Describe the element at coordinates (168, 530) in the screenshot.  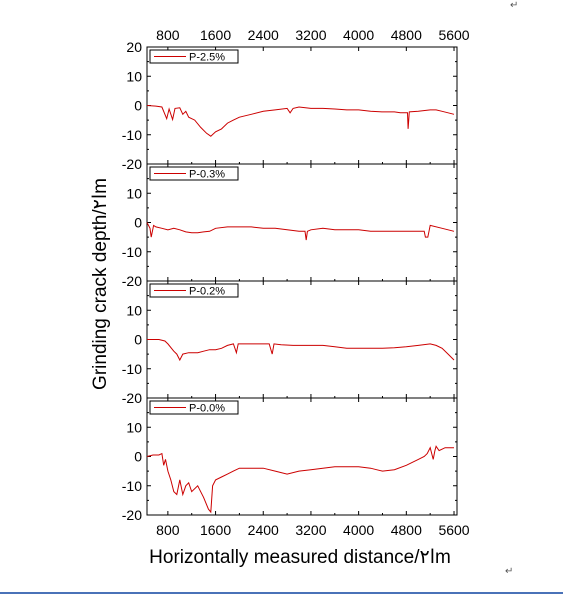
I see `x-tick-label-bottom: 800` at that location.